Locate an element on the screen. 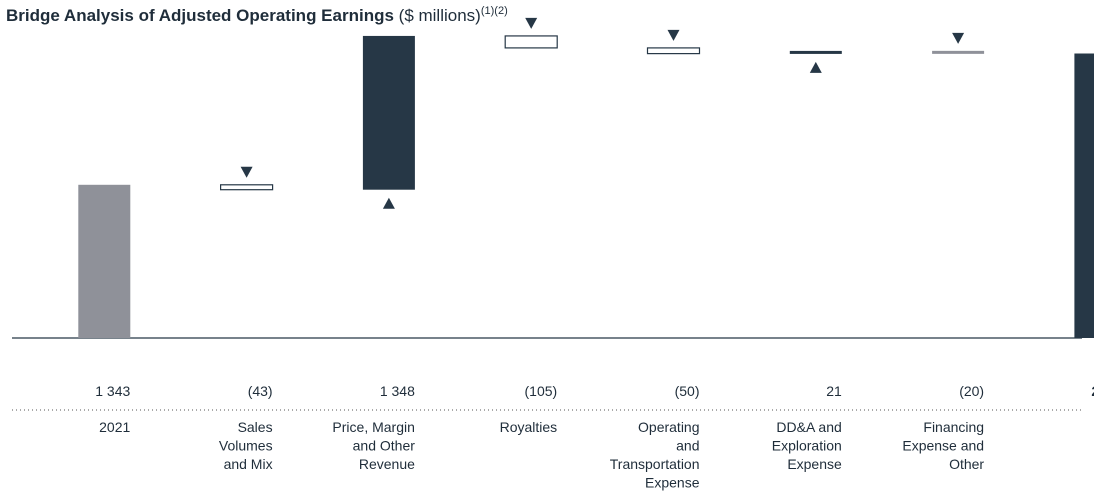 The width and height of the screenshot is (1094, 499). value-label-1: (43) is located at coordinates (260, 391).